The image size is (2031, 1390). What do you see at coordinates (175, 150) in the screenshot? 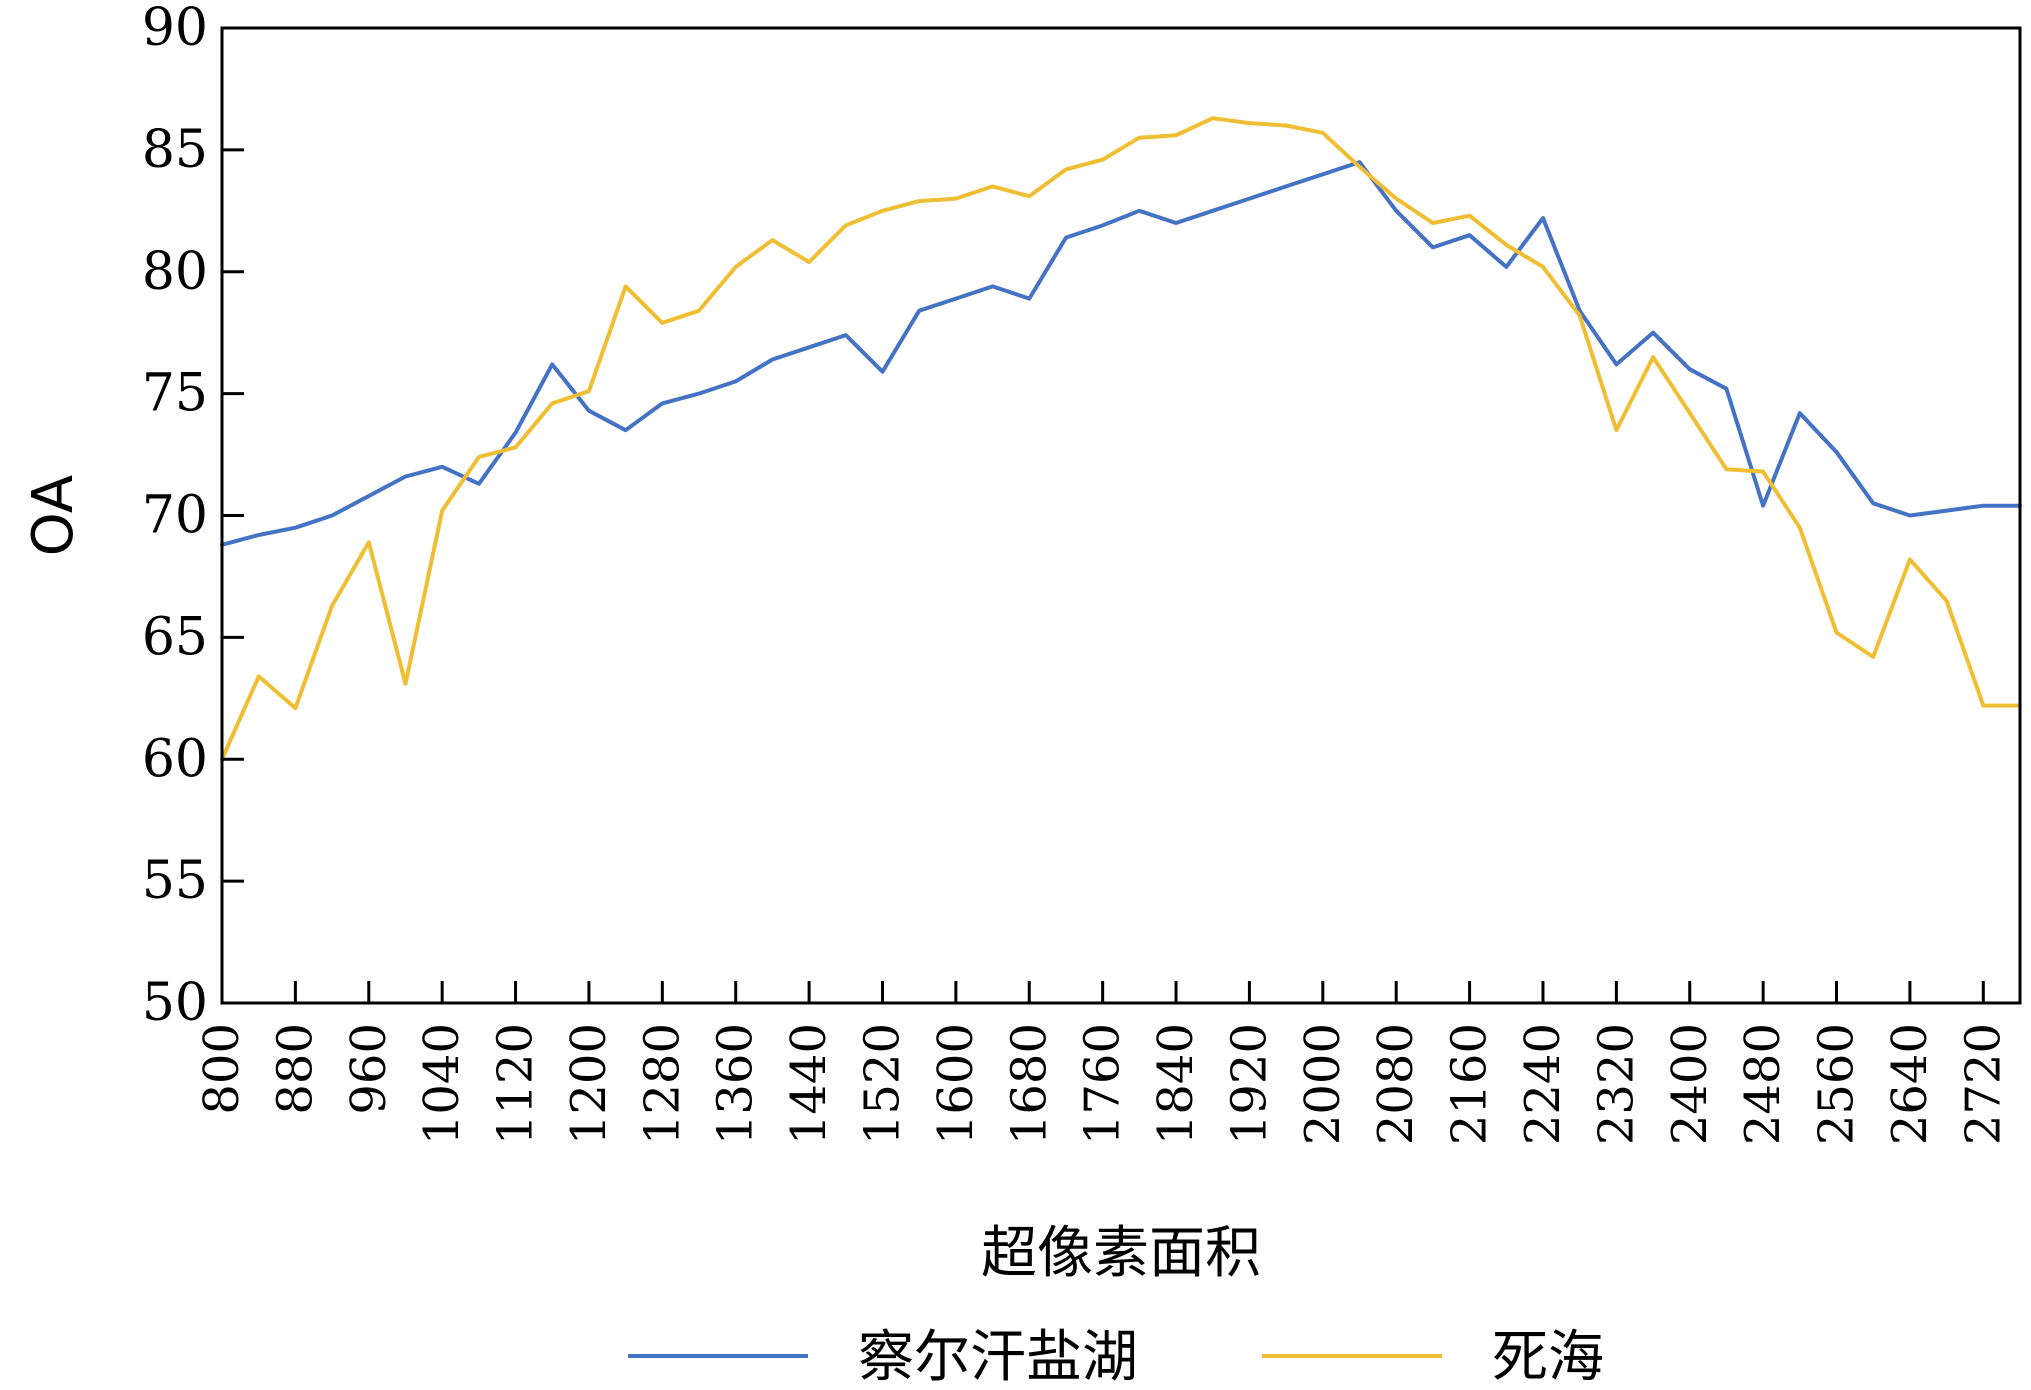
I see `y-tick-label: 85` at bounding box center [175, 150].